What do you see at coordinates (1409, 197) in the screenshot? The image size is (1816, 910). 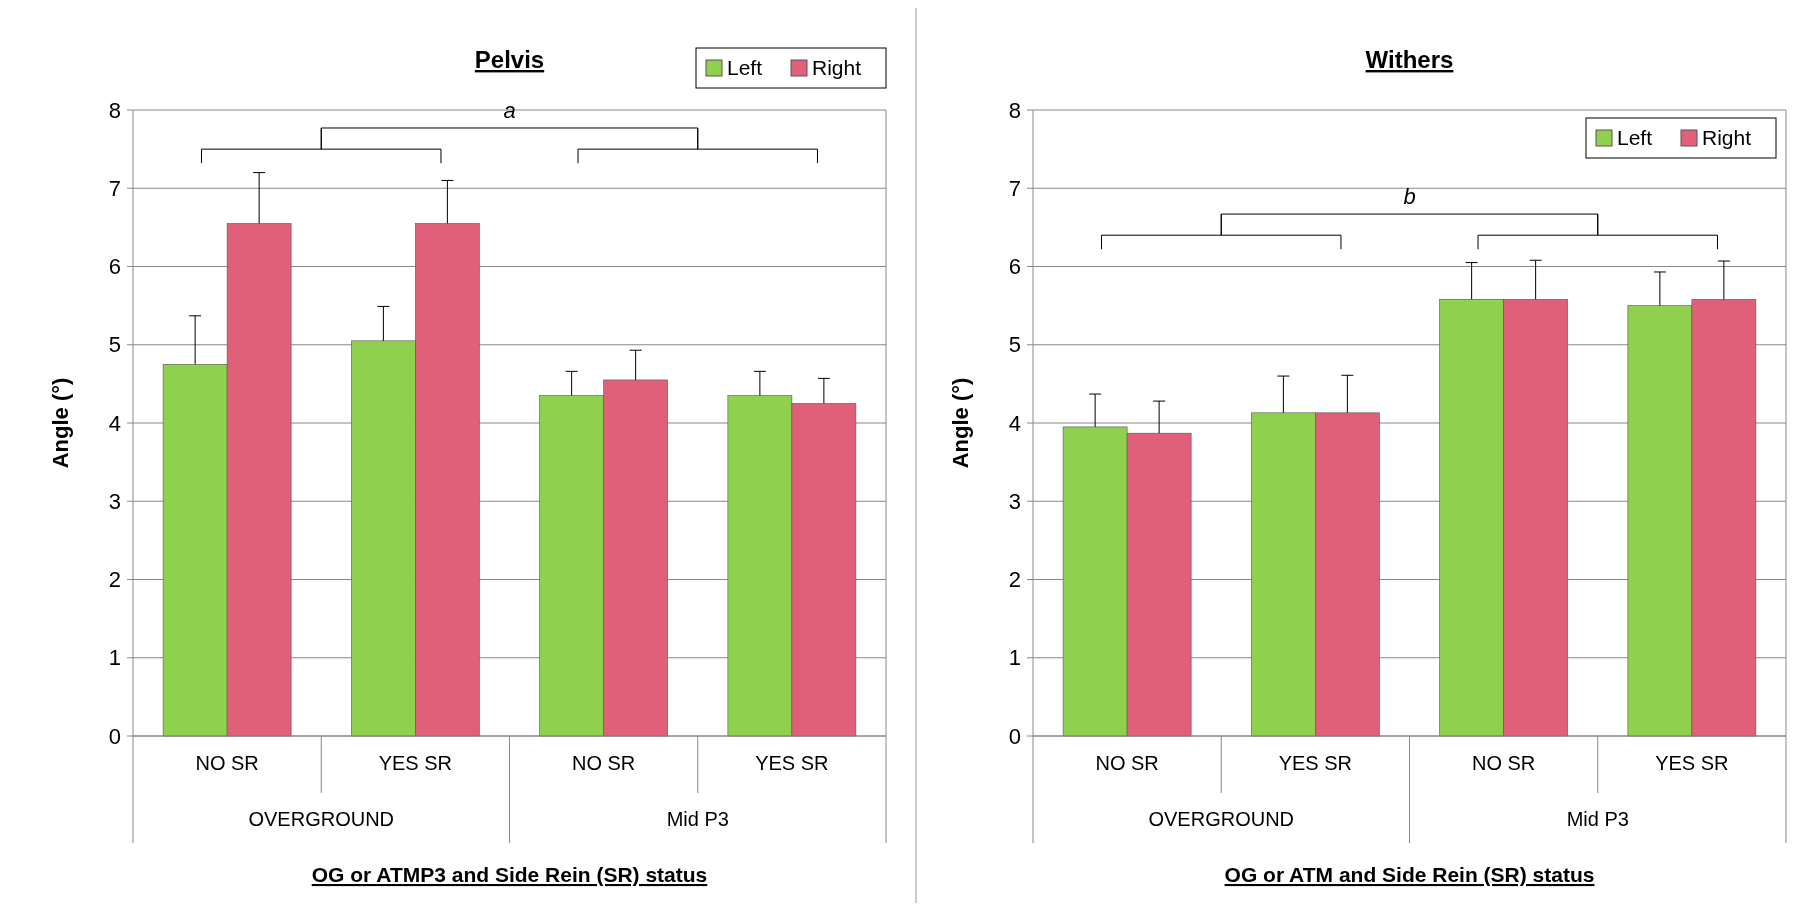 I see `annotation: b` at bounding box center [1409, 197].